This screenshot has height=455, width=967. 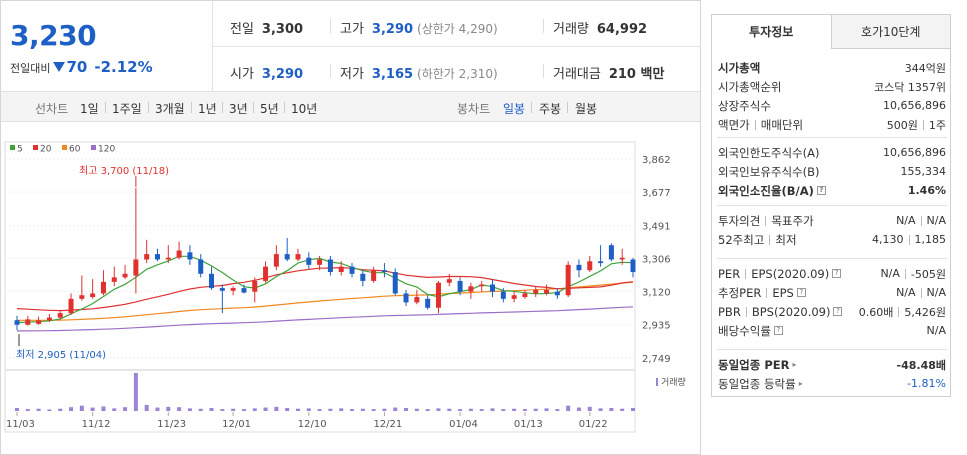 I want to click on period-1d: 1일, so click(x=89, y=109).